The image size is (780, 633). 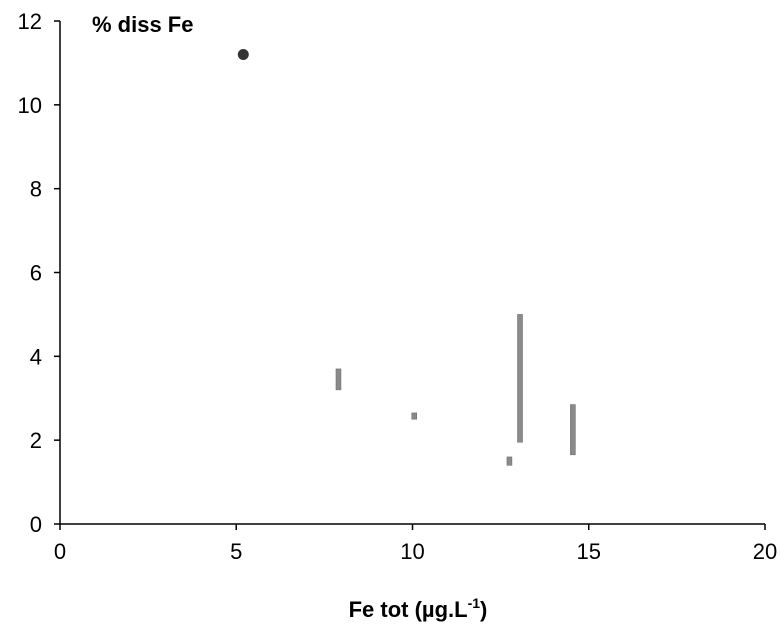 I want to click on x-axis-ticks: 0 5 10 15 20, so click(x=415, y=544).